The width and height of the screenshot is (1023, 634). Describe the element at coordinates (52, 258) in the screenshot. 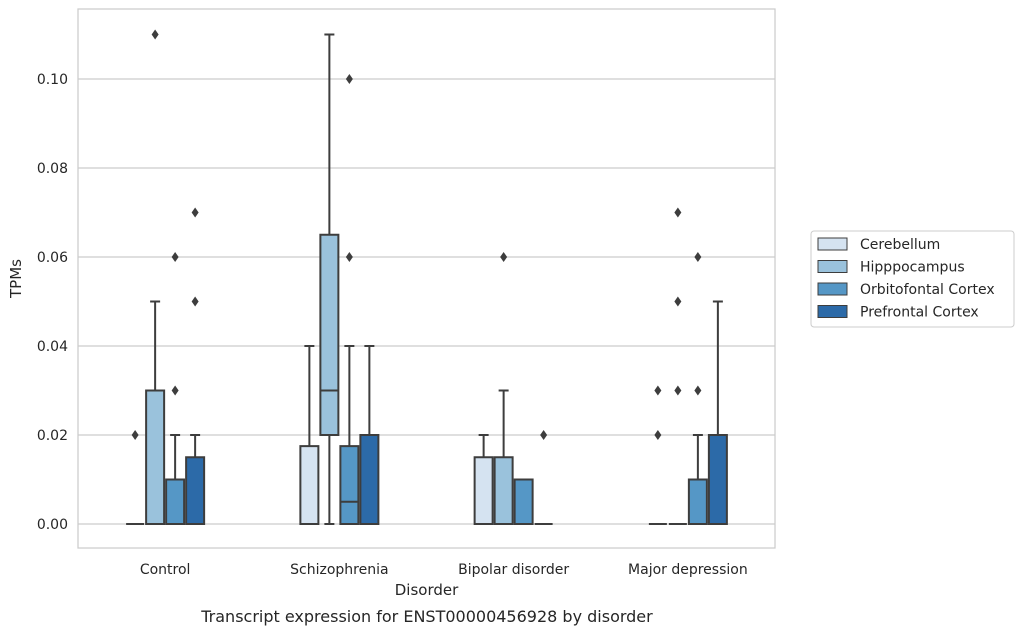

I see `y-tick-label: 0.06` at that location.